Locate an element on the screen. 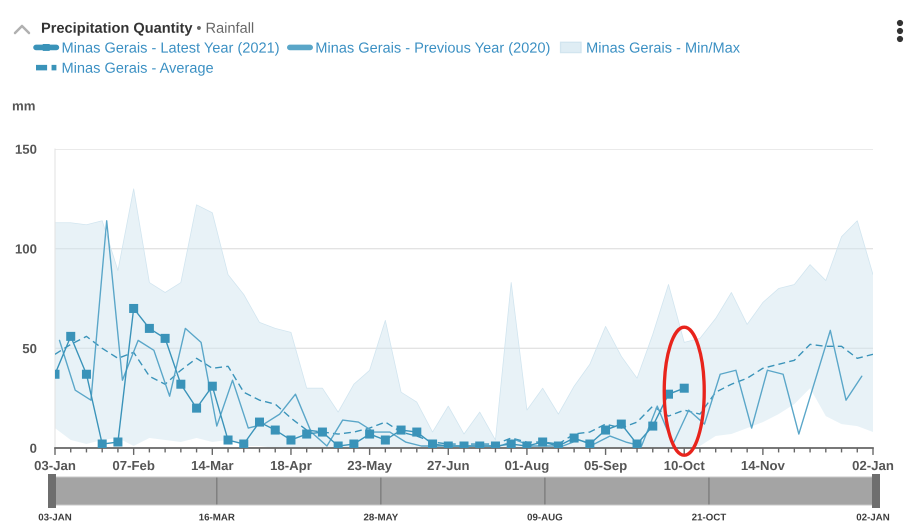 The height and width of the screenshot is (532, 922). x2-tick-label: 02-JAN is located at coordinates (873, 517).